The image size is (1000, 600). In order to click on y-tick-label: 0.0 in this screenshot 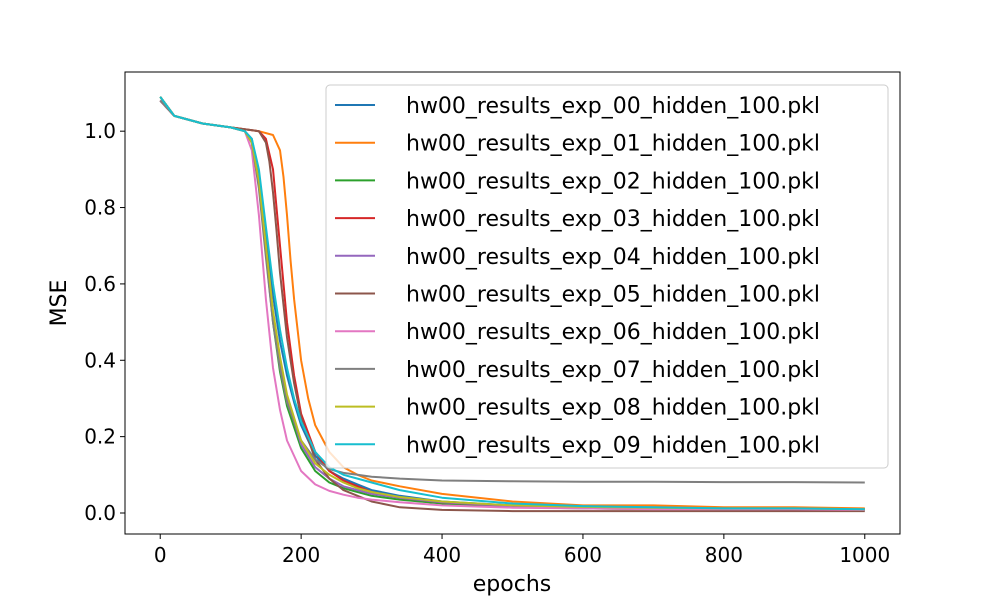, I will do `click(100, 513)`.